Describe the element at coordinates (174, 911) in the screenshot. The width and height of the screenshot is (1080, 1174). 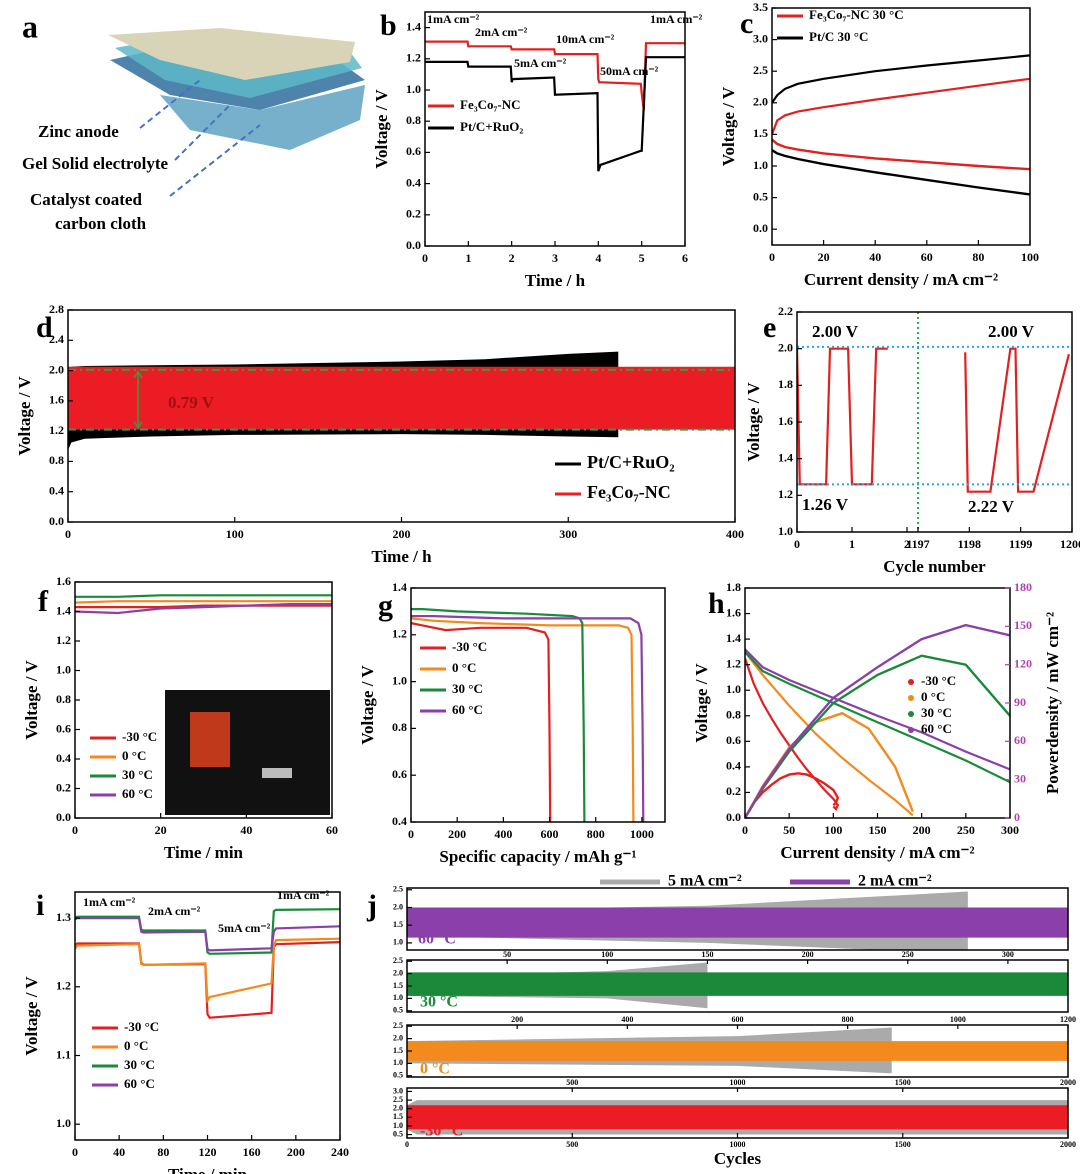
I see `annotation: 2mA cm⁻²` at that location.